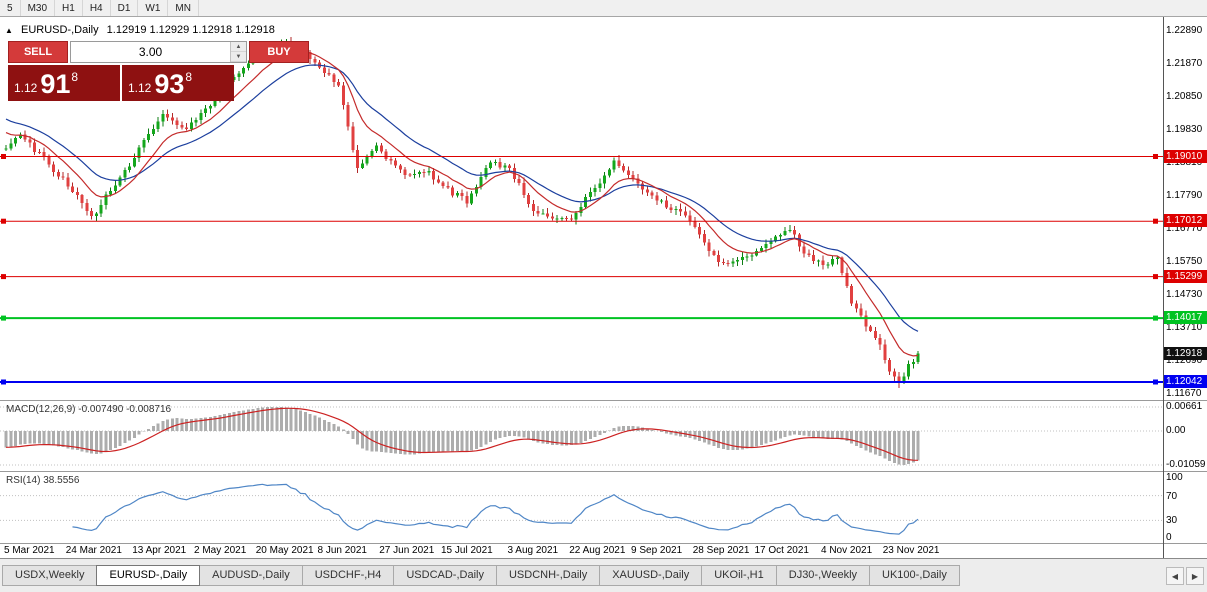 The width and height of the screenshot is (1207, 592). I want to click on one-click-collapse-arrow: ▲, so click(9, 30).